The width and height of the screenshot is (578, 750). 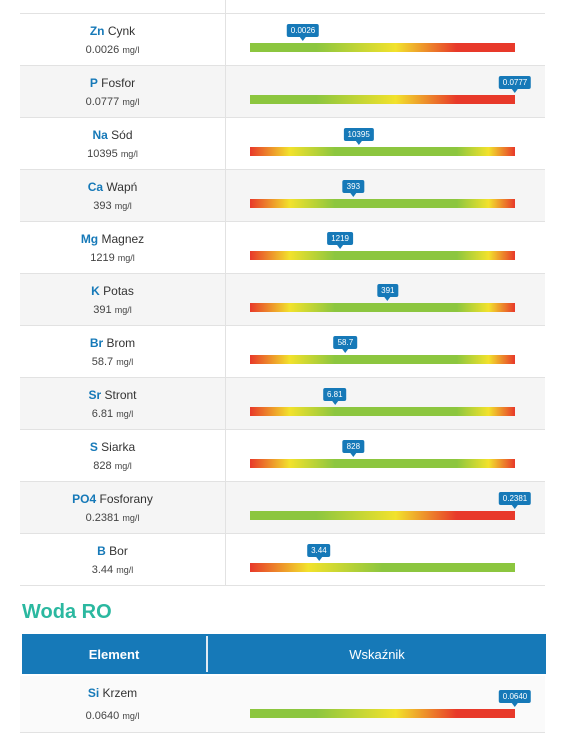 What do you see at coordinates (102, 102) in the screenshot?
I see `value-number: 0.0777` at bounding box center [102, 102].